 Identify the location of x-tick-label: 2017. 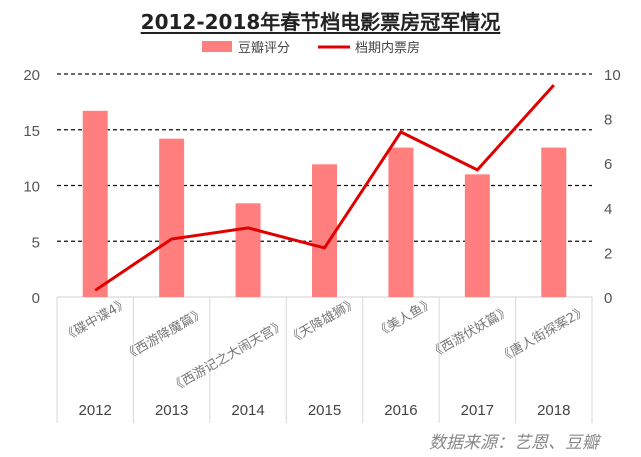
(477, 410).